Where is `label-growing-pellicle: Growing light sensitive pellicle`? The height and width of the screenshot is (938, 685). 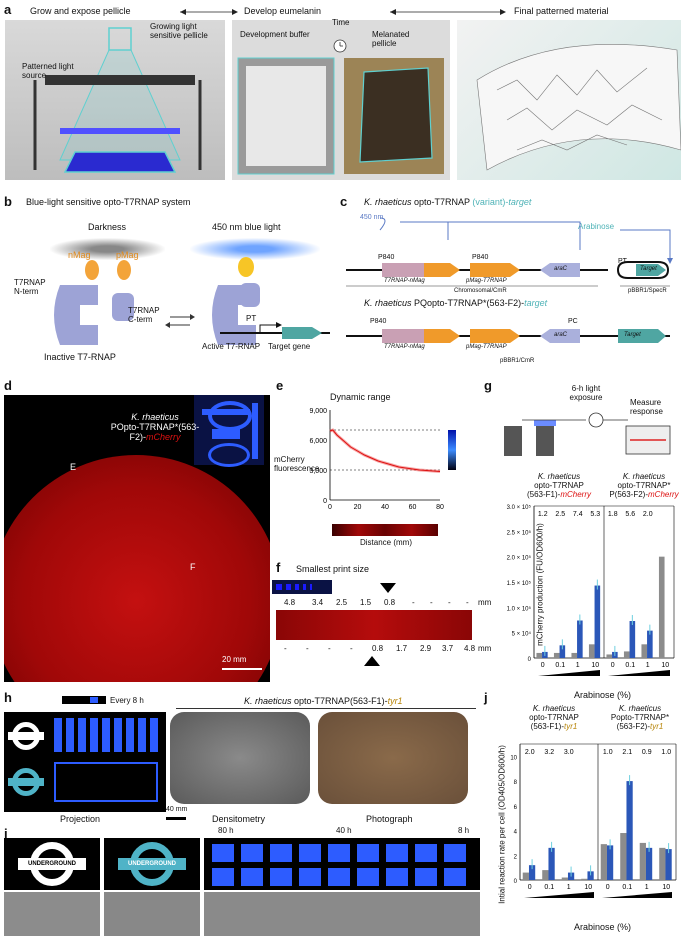 label-growing-pellicle: Growing light sensitive pellicle is located at coordinates (179, 31).